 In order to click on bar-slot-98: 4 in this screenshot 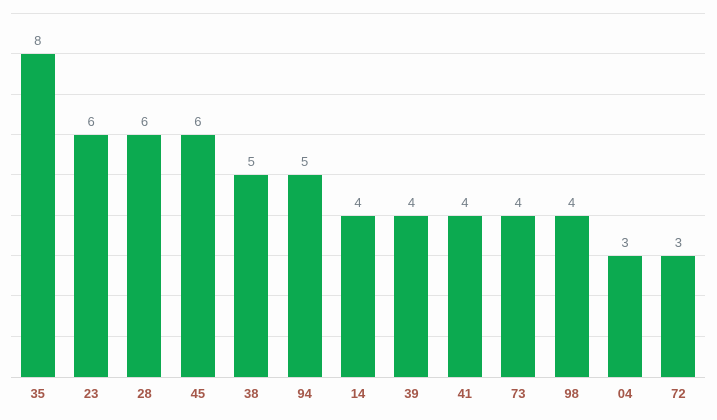, I will do `click(571, 195)`.